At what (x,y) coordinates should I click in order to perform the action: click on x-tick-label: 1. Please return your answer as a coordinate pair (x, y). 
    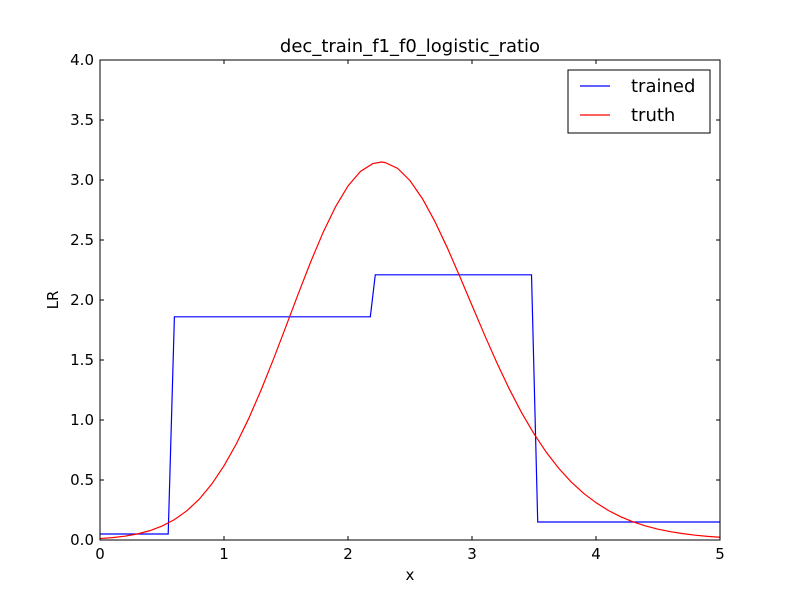
    Looking at the image, I should click on (224, 554).